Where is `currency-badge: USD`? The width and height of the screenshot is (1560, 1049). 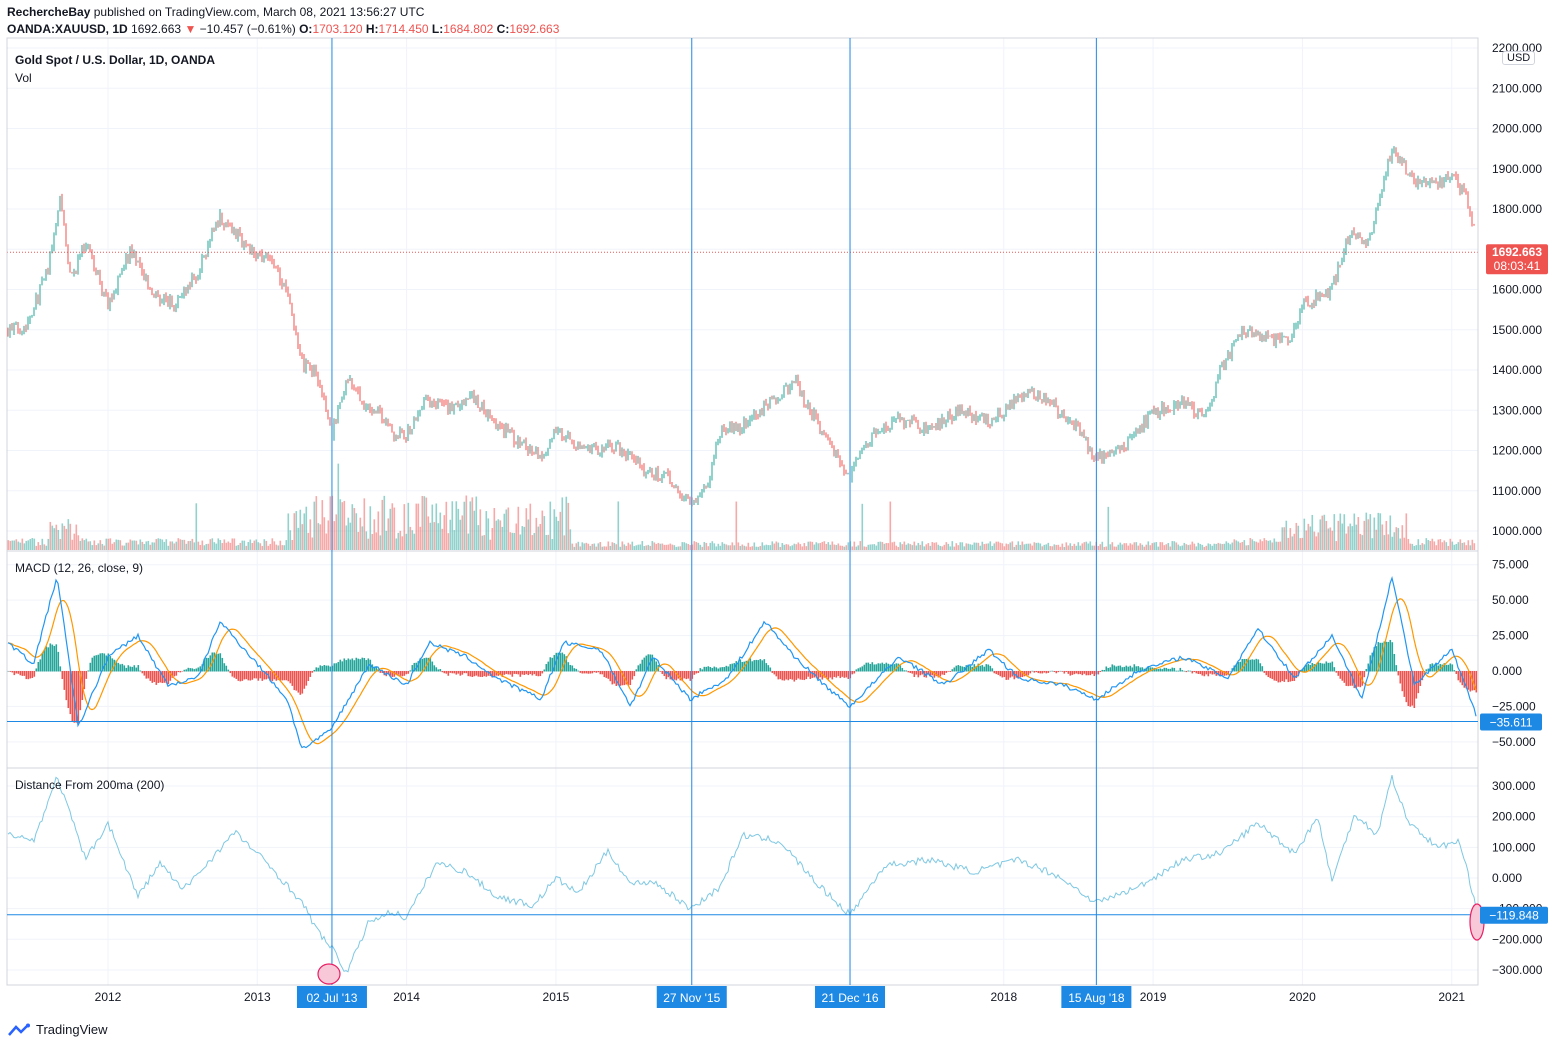 currency-badge: USD is located at coordinates (1519, 58).